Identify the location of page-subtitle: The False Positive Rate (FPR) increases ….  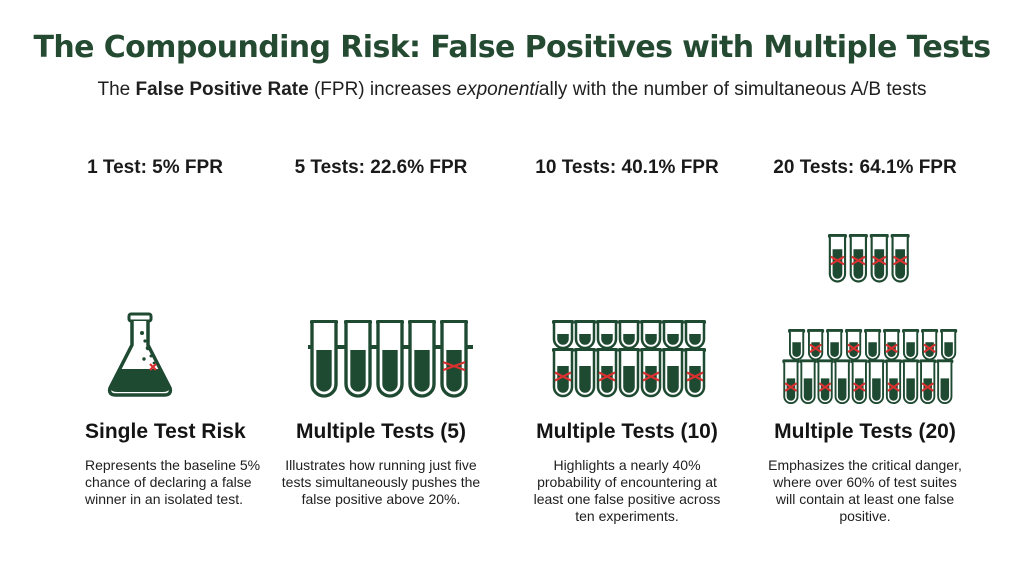
(512, 90).